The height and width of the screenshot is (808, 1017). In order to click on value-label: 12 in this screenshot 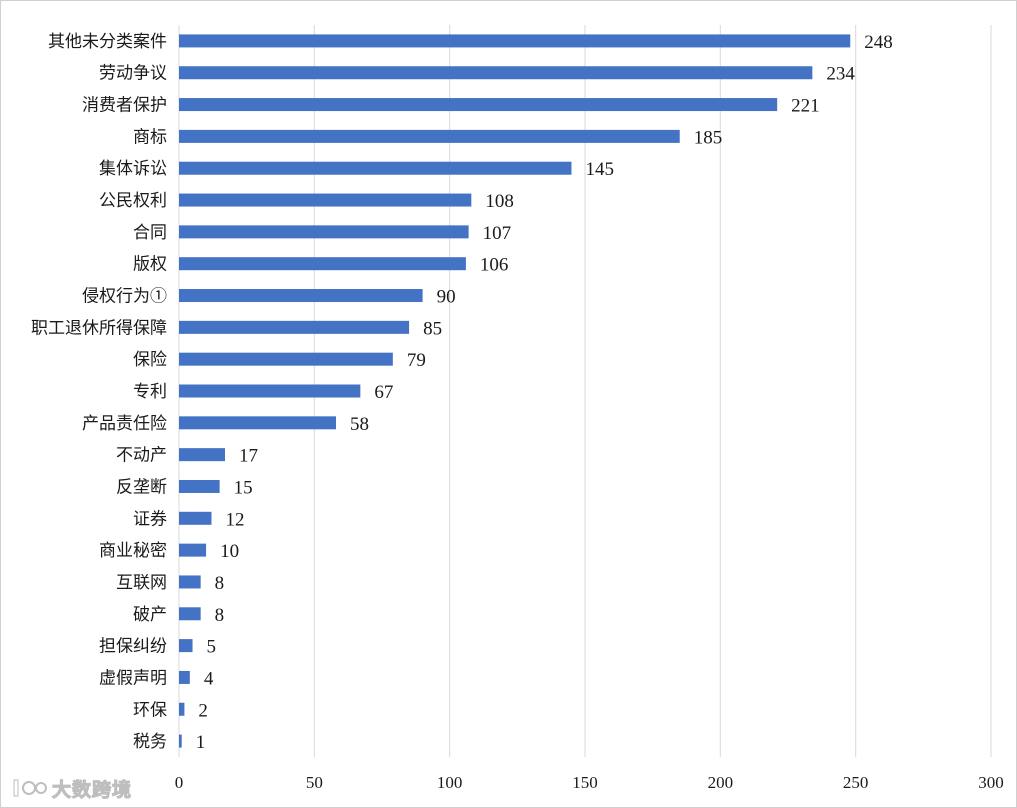, I will do `click(234, 519)`.